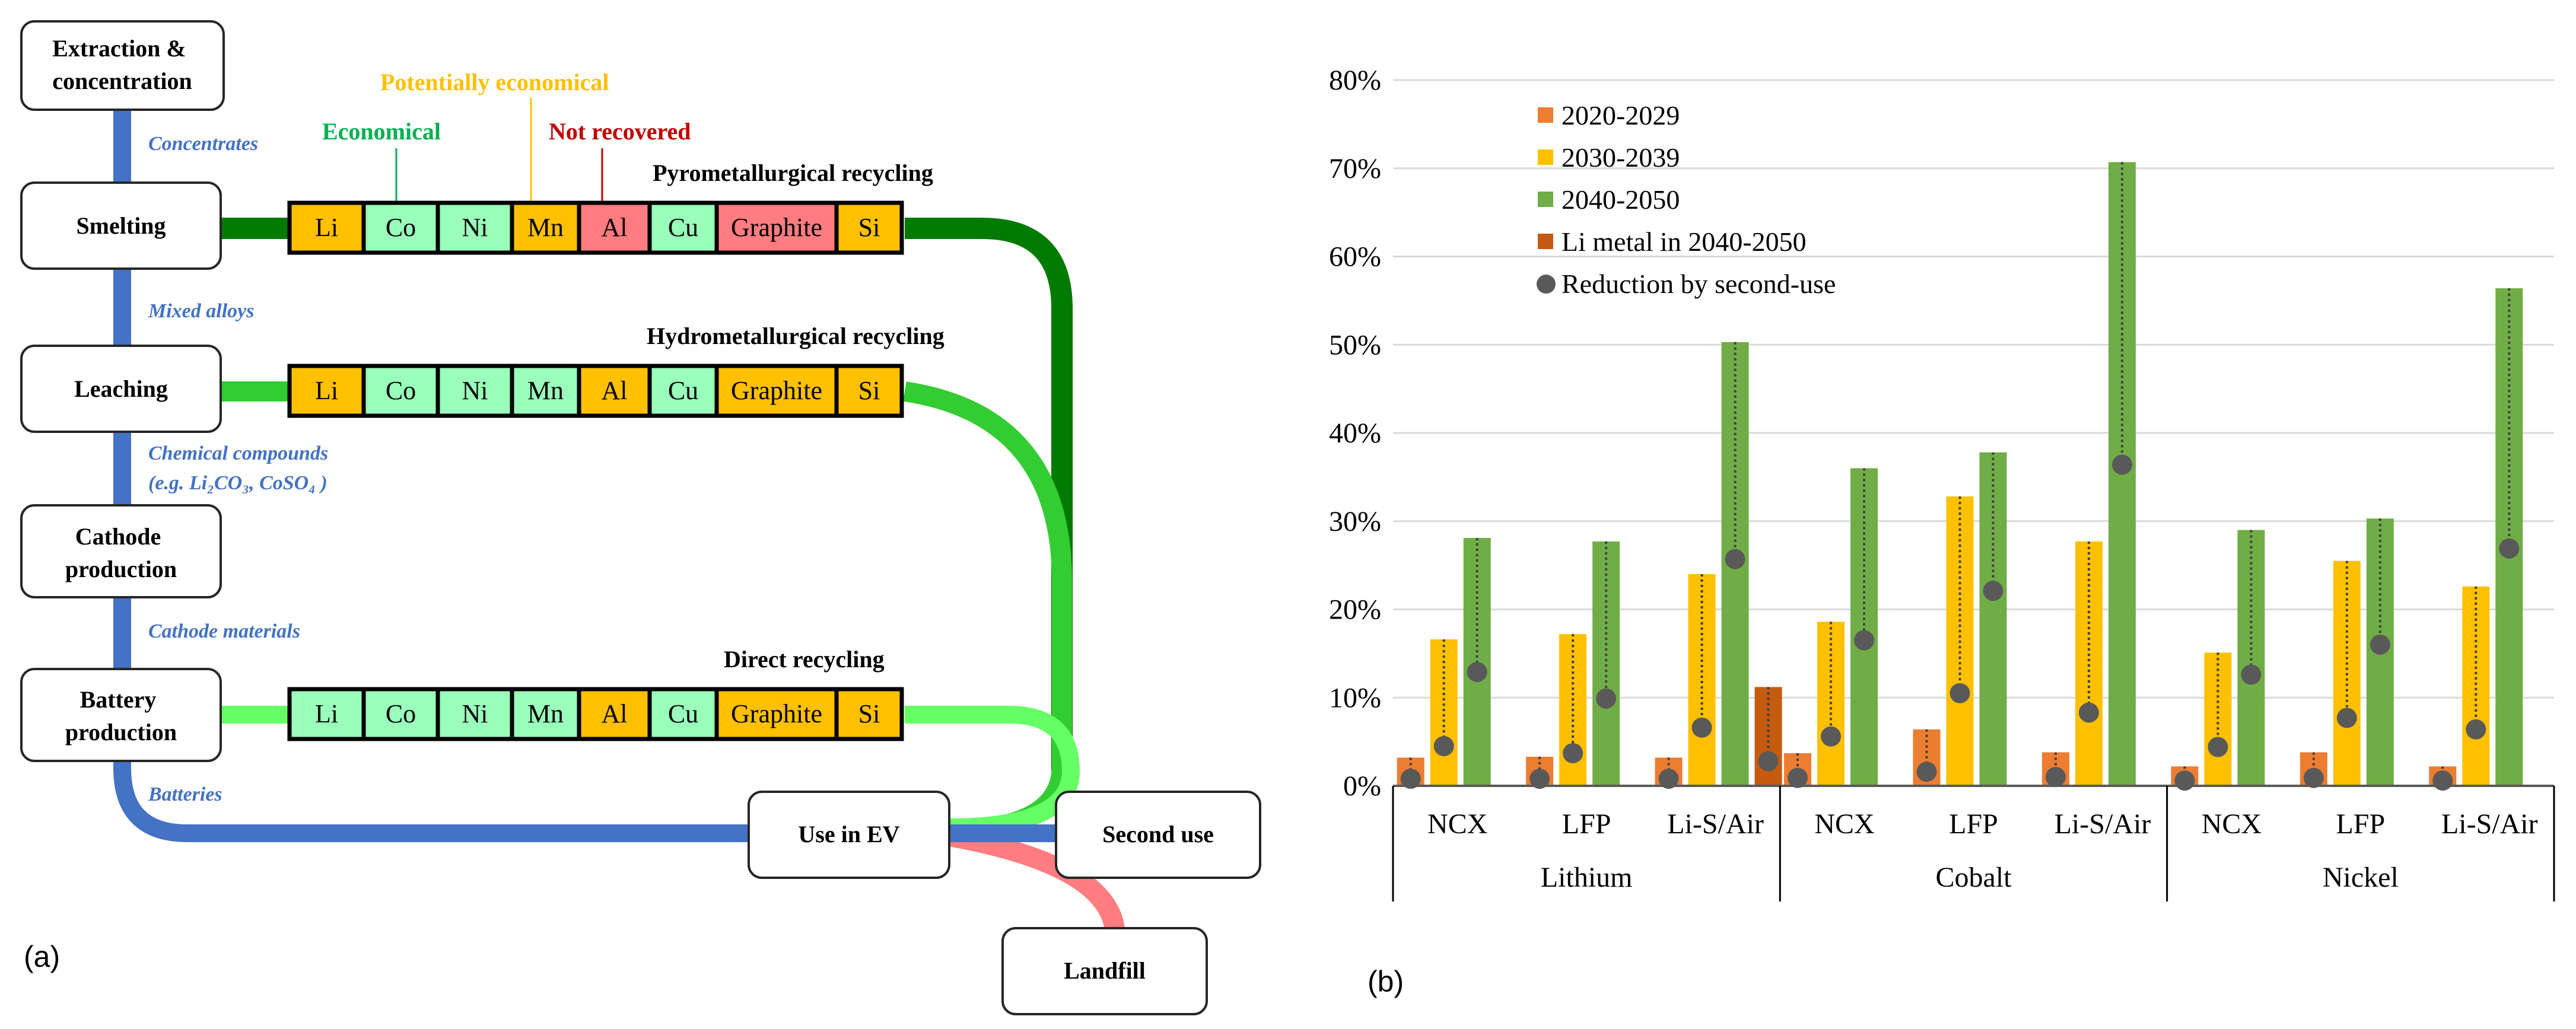 This screenshot has width=2576, height=1029. Describe the element at coordinates (1620, 157) in the screenshot. I see `legend-label: 2030-2039` at that location.